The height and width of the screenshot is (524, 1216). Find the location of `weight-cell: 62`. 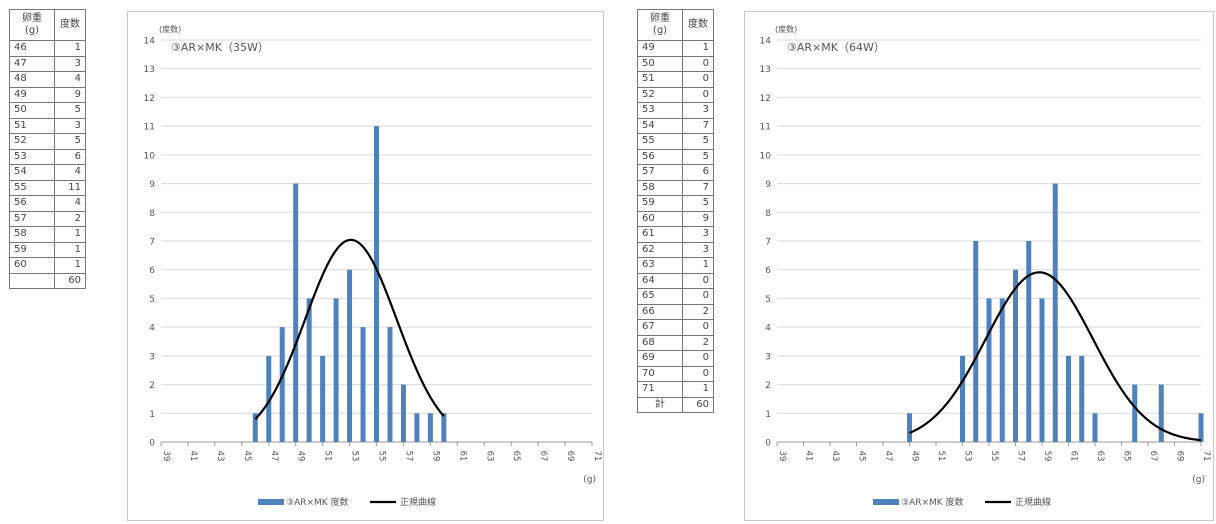

weight-cell: 62 is located at coordinates (660, 249).